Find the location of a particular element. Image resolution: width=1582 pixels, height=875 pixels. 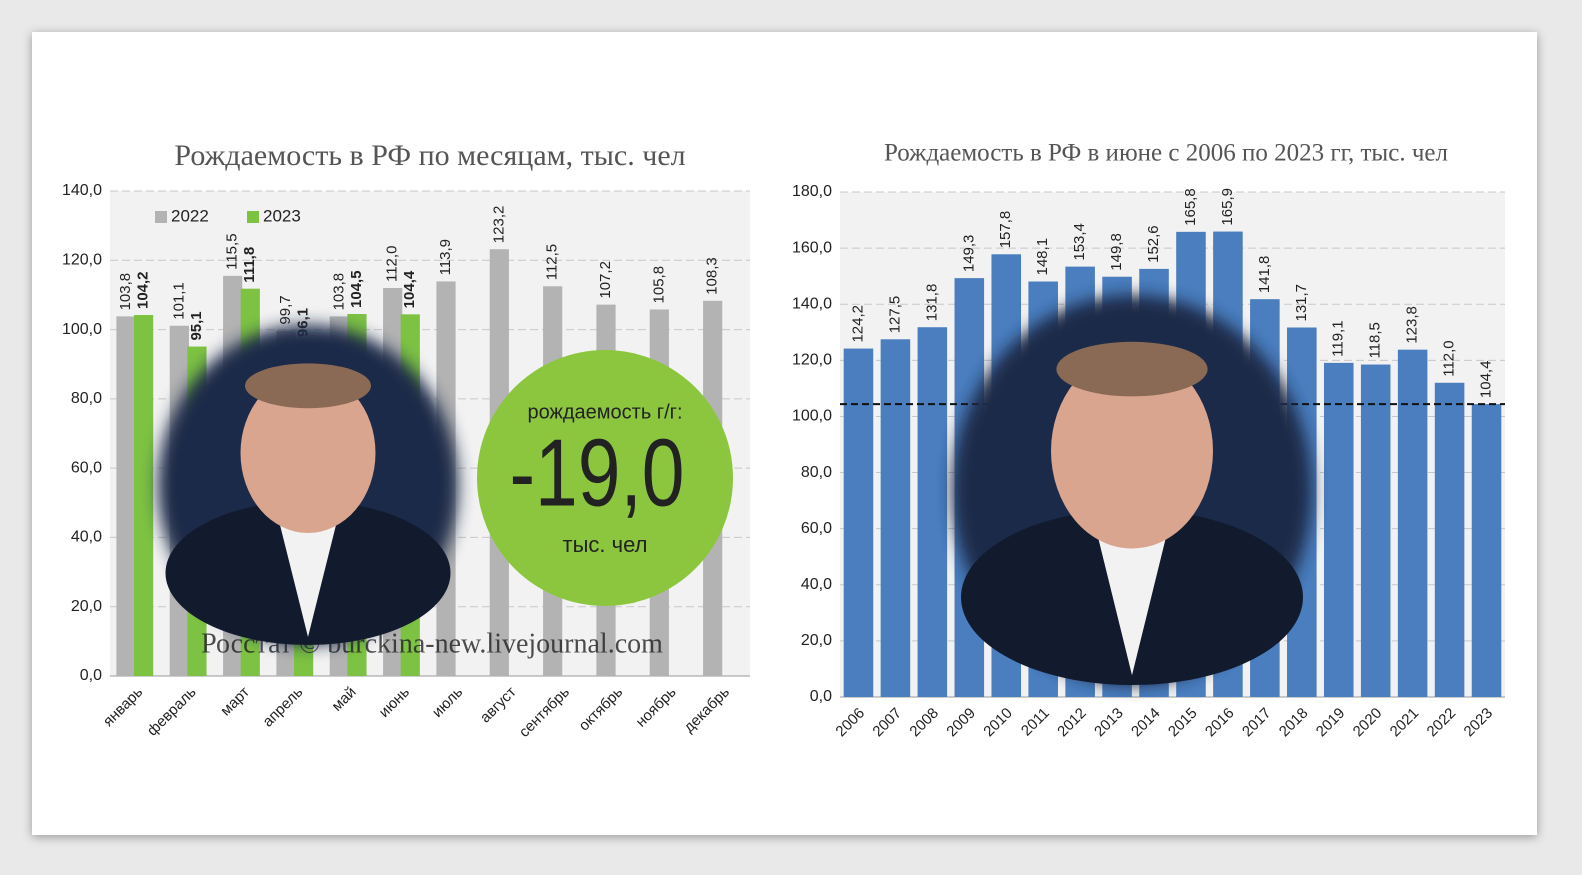

value-label: 148,1 is located at coordinates (1042, 257).